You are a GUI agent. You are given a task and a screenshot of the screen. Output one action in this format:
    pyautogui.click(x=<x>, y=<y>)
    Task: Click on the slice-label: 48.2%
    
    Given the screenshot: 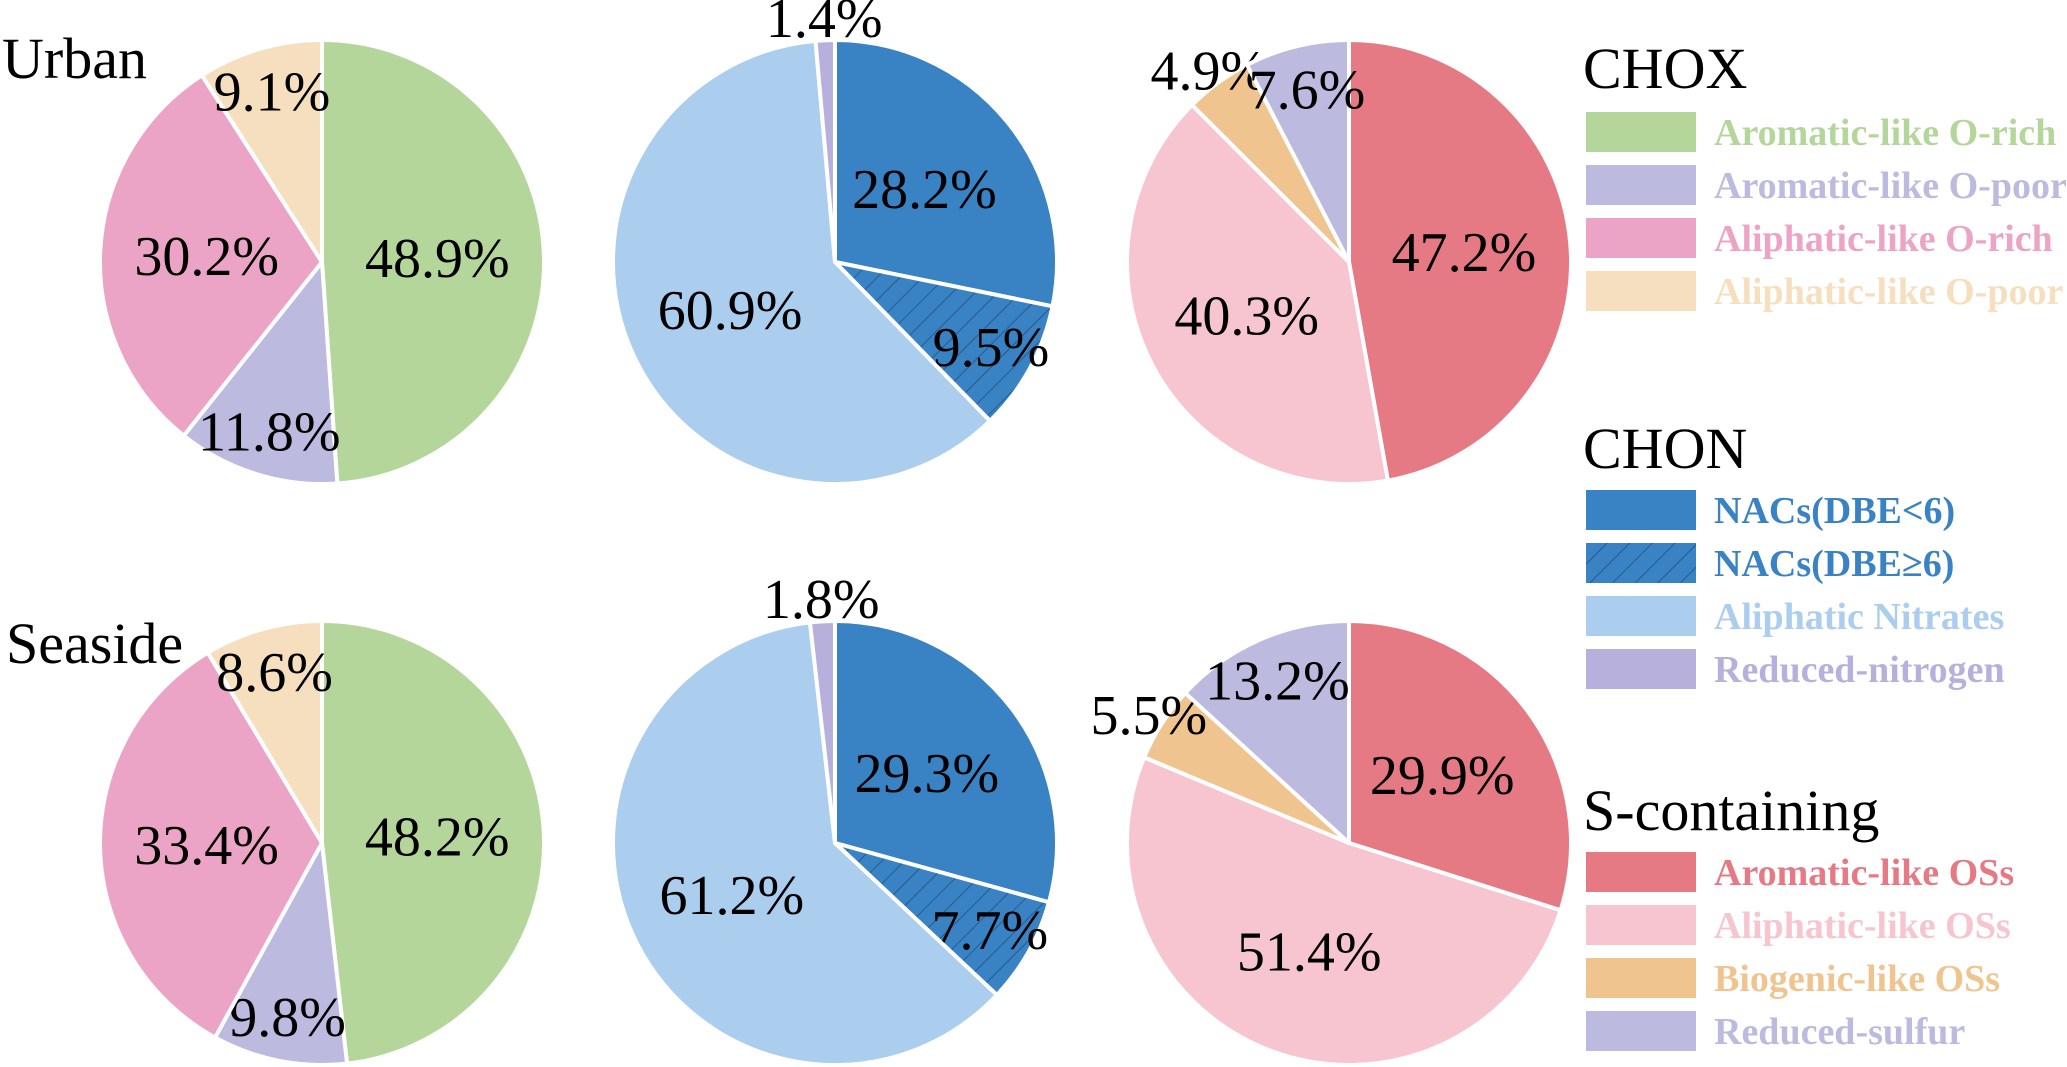 What is the action you would take?
    pyautogui.click(x=437, y=837)
    